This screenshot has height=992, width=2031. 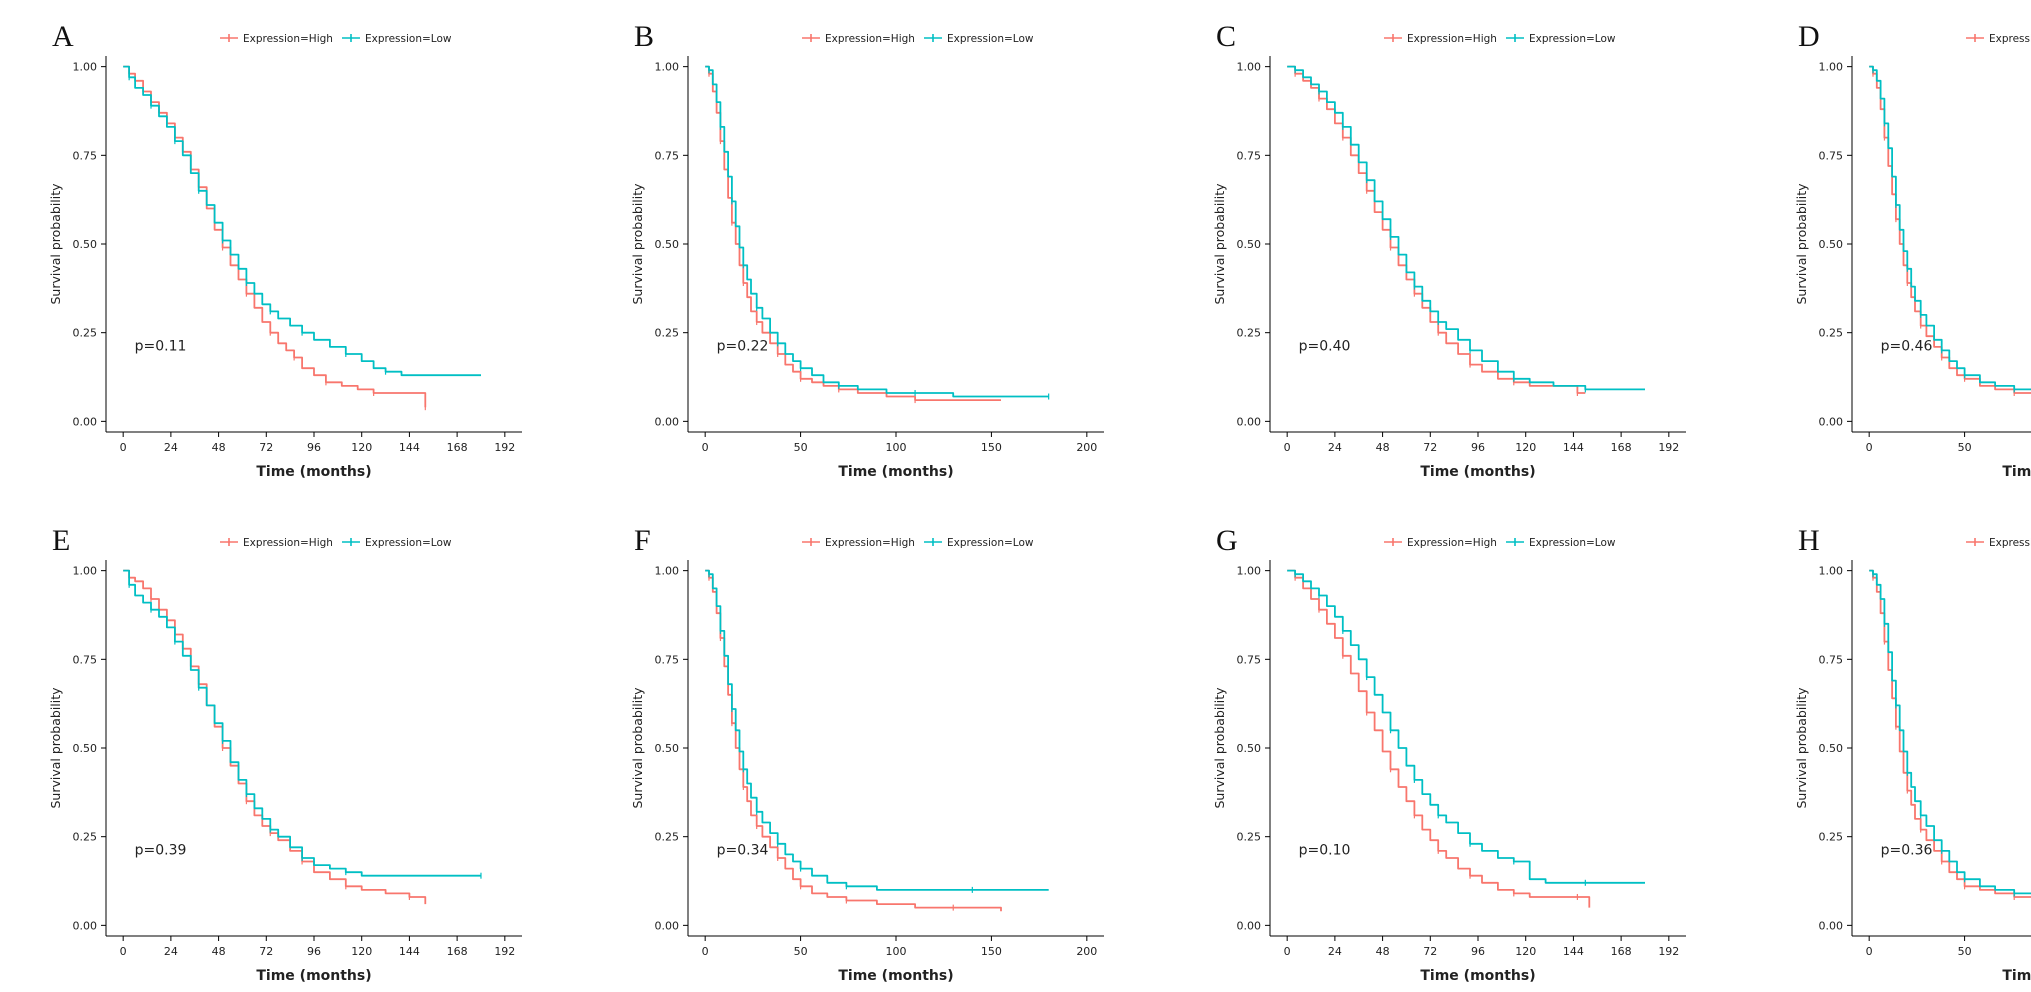 I want to click on x-tick-label: 192, so click(x=504, y=951).